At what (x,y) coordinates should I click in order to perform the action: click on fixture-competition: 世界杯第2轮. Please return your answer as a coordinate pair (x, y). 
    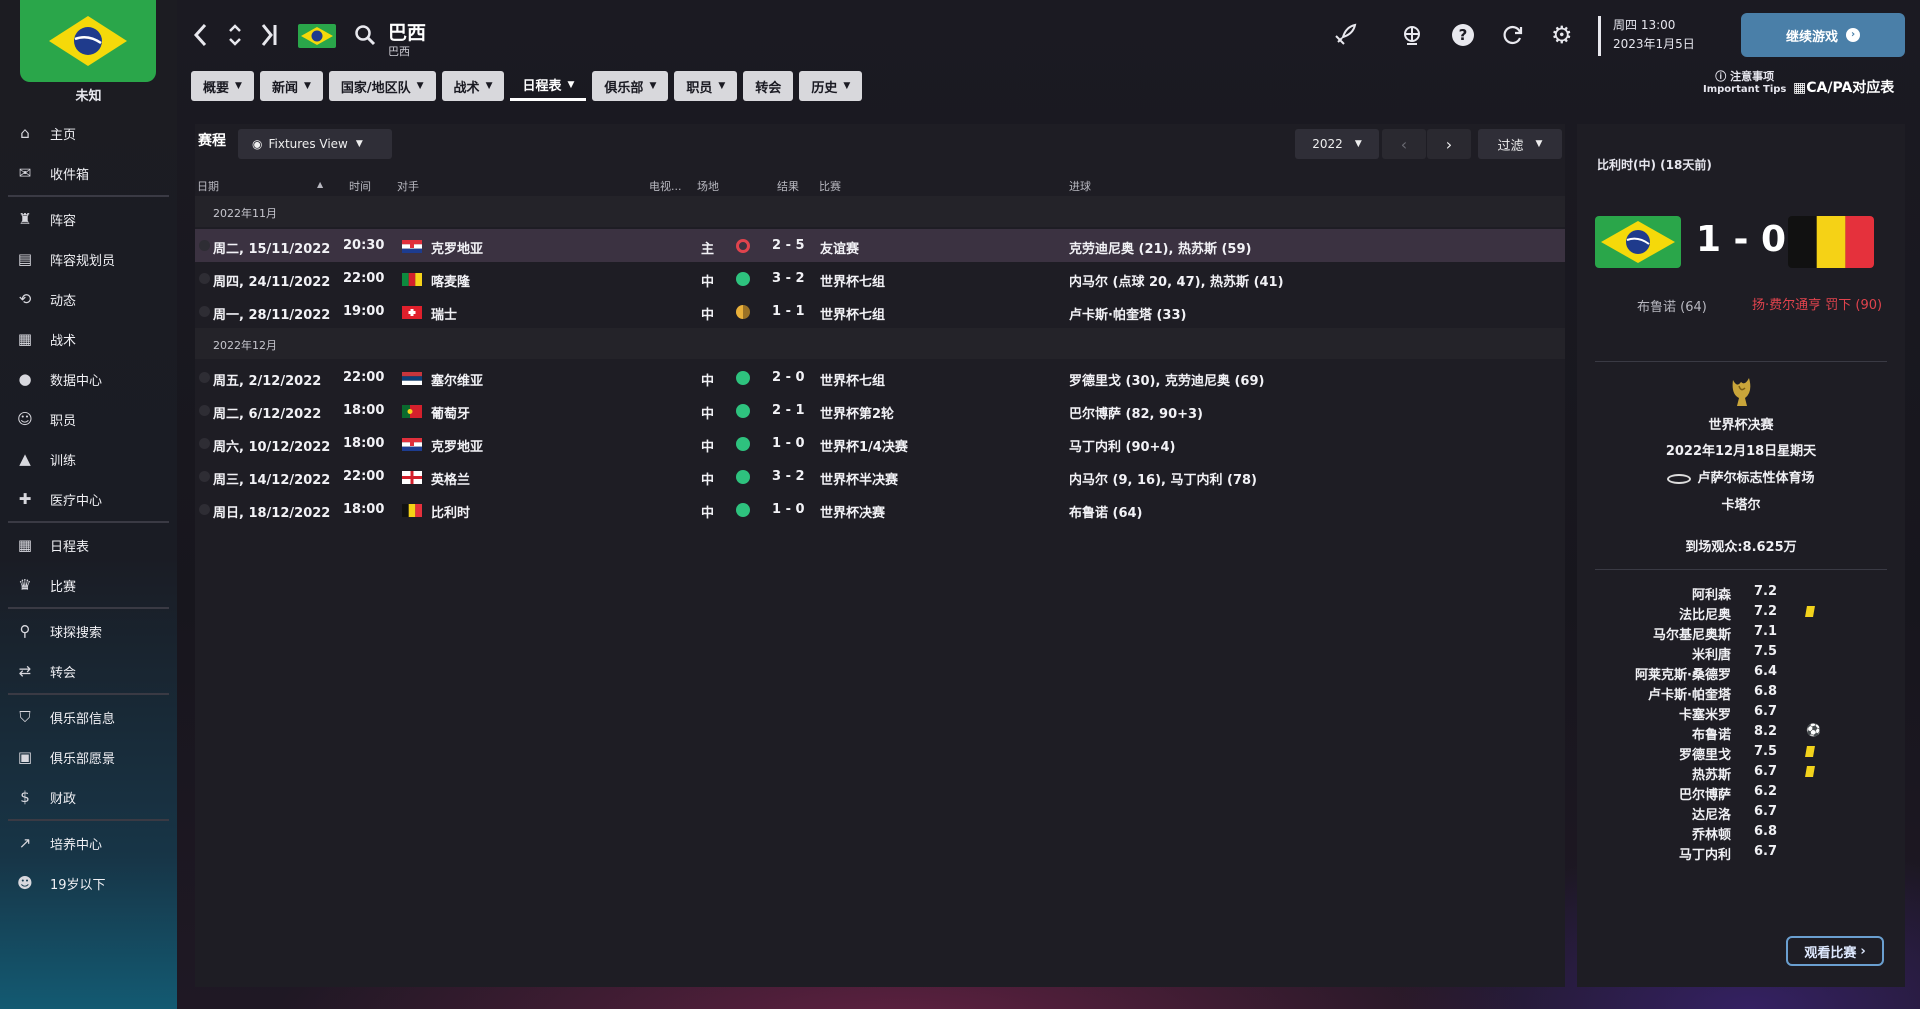
    Looking at the image, I should click on (857, 414).